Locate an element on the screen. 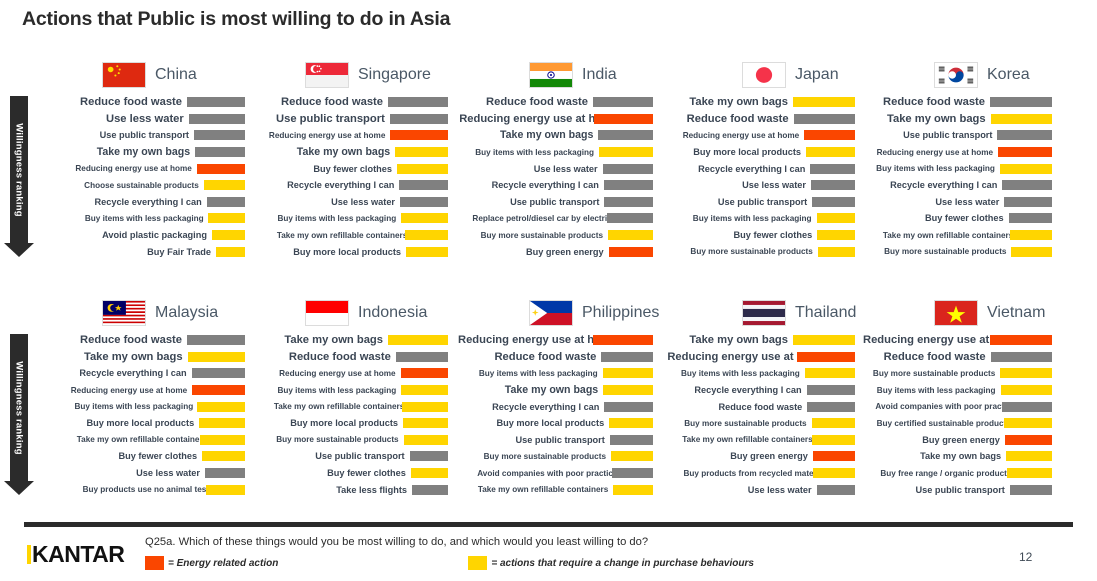 The height and width of the screenshot is (581, 1097). action-row: Choose sustainable products is located at coordinates (142, 185).